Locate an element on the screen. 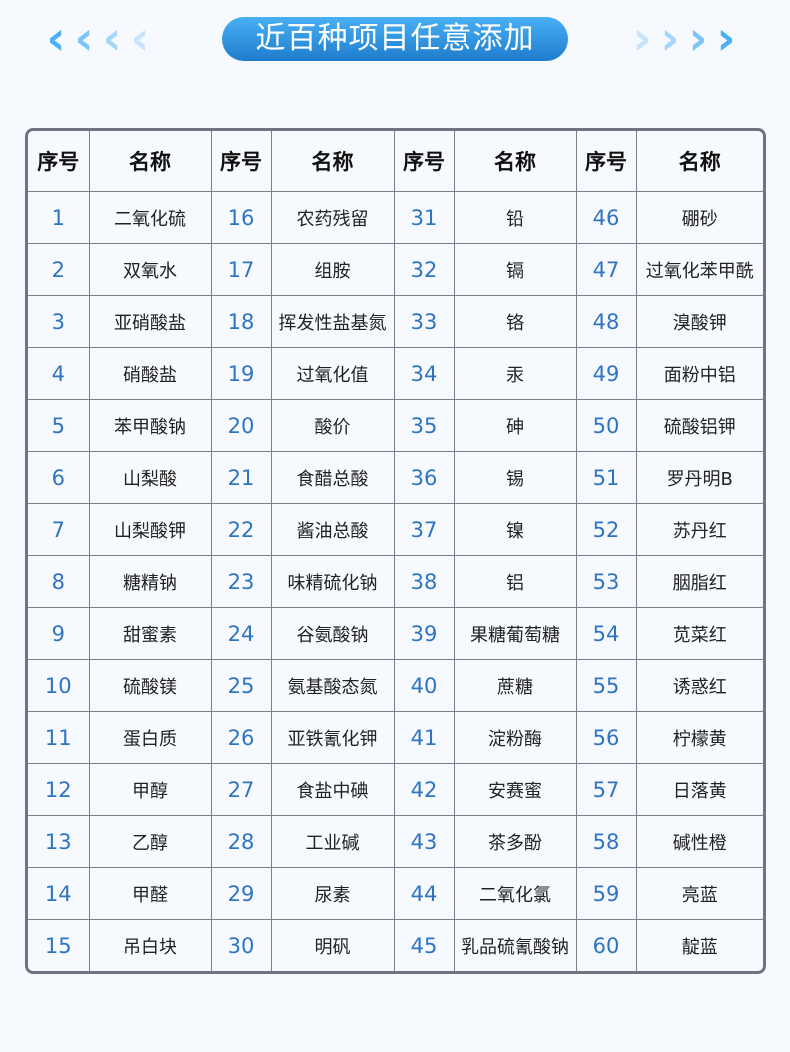  item-index: 14 is located at coordinates (59, 893).